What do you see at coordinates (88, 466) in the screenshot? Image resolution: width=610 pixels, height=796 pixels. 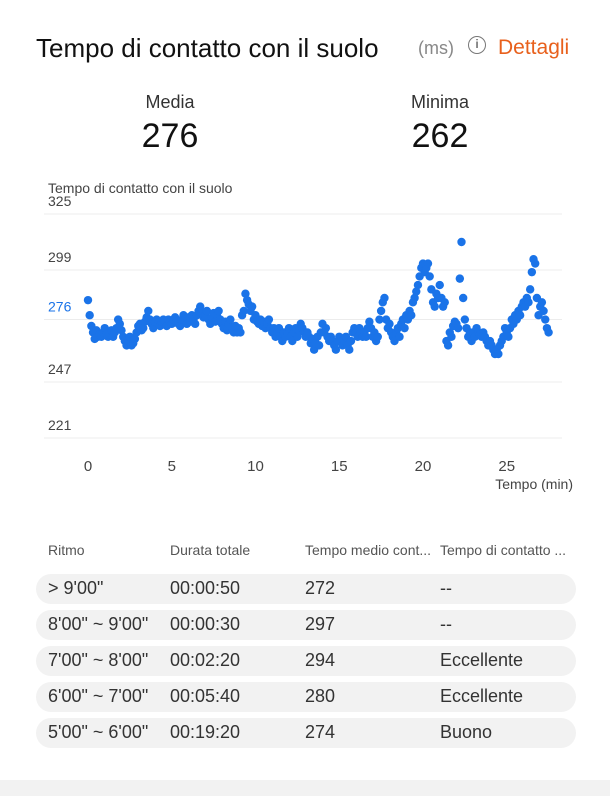 I see `x-tick-label: 0` at bounding box center [88, 466].